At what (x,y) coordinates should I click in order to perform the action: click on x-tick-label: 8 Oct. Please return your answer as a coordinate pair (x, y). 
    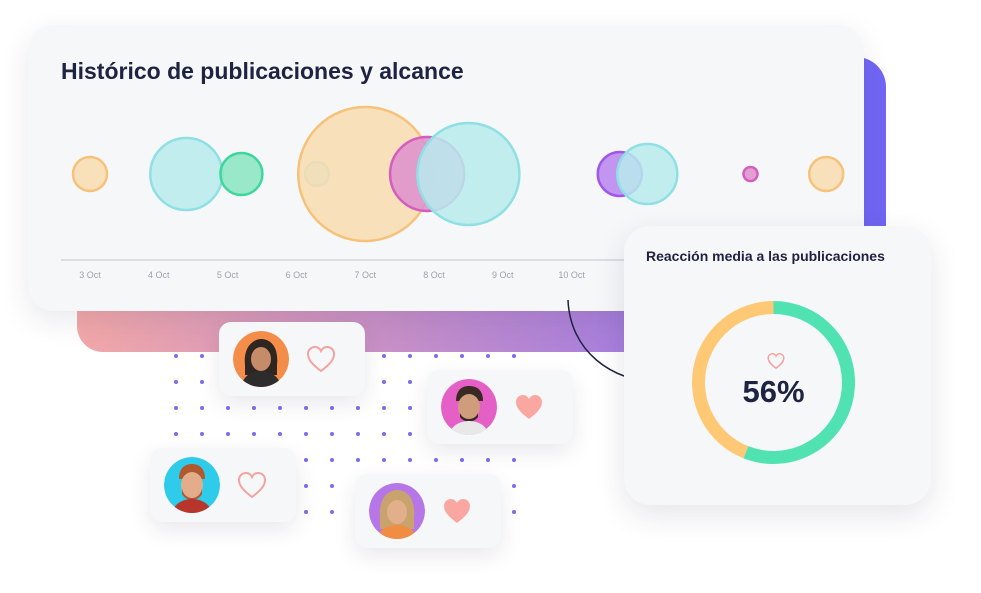
    Looking at the image, I should click on (434, 275).